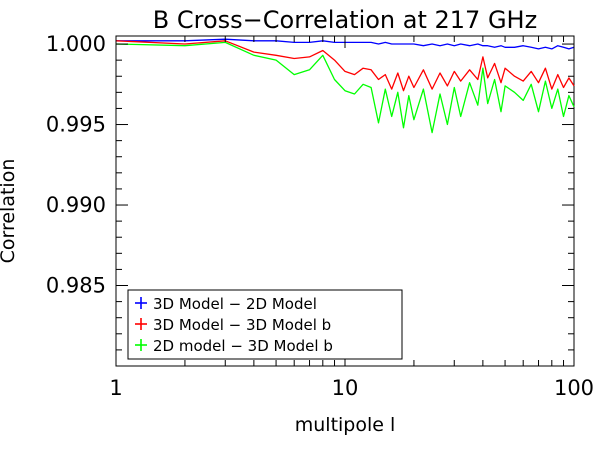 The height and width of the screenshot is (468, 598). I want to click on legend-label-0: 3D Model − 2D Model, so click(235, 304).